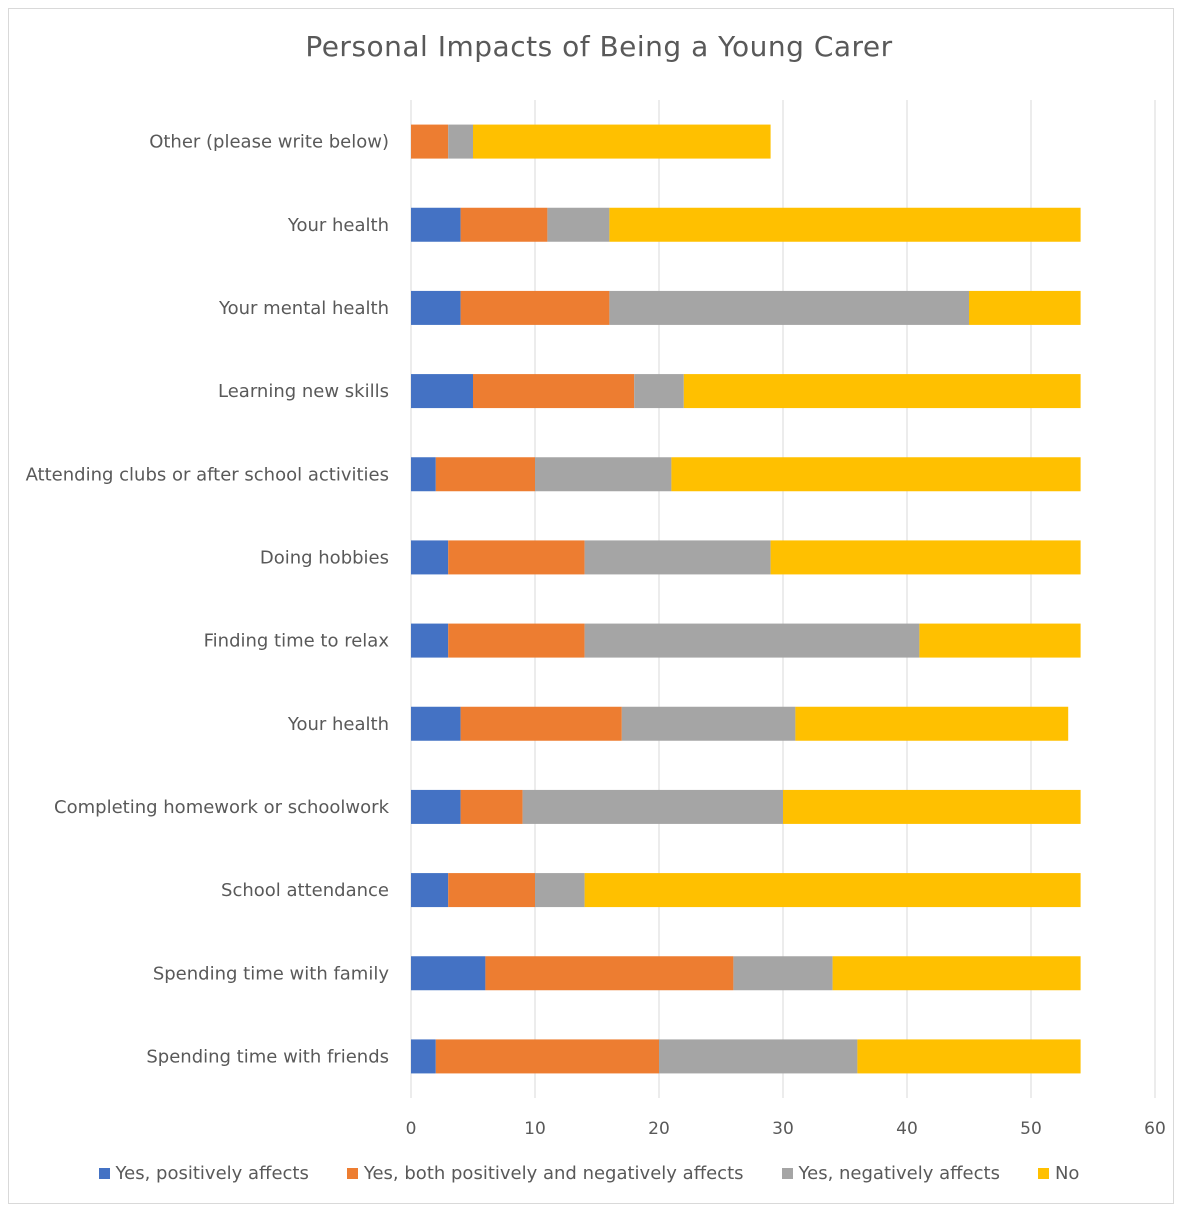  I want to click on x-tick-label: 60, so click(1155, 1129).